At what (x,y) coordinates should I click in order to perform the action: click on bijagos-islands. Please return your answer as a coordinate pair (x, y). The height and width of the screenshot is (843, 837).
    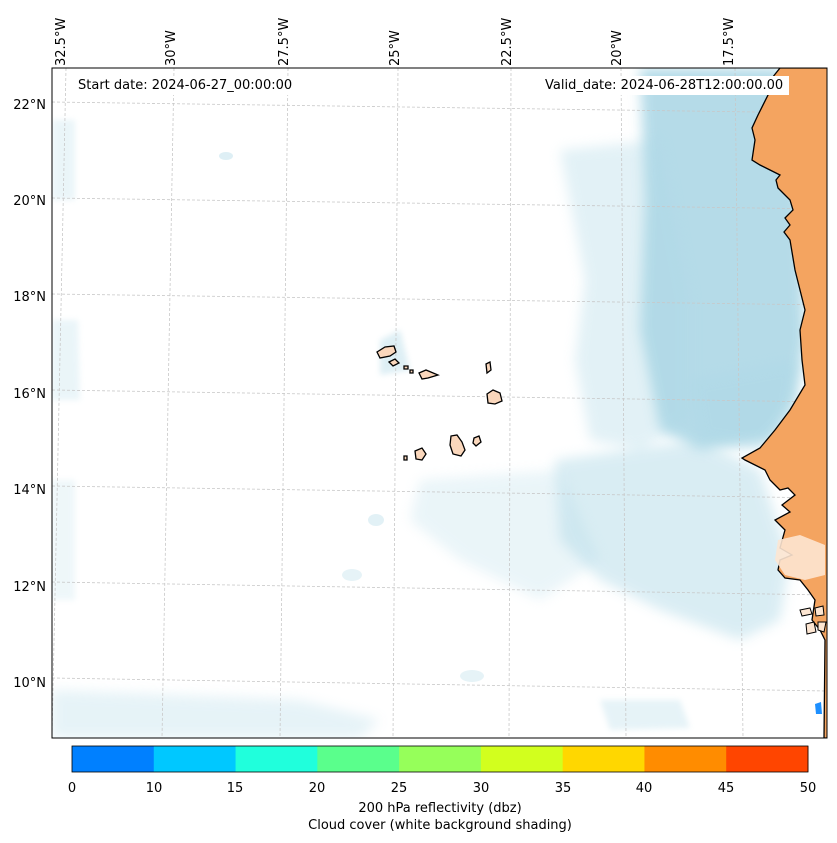
    Looking at the image, I should click on (813, 620).